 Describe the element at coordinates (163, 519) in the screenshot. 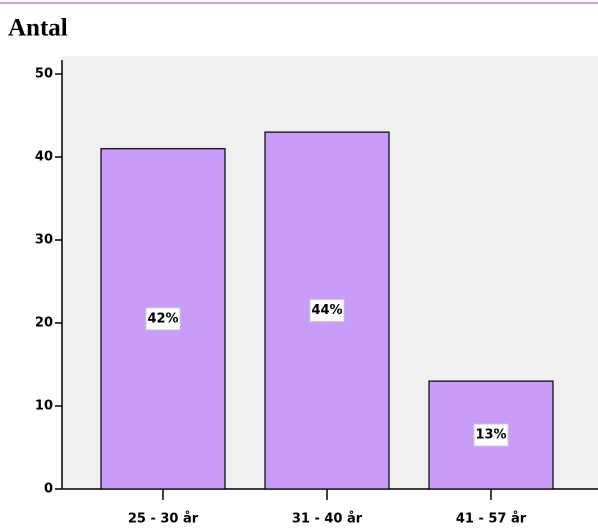

I see `x-tick-label: 25 - 30 år` at that location.